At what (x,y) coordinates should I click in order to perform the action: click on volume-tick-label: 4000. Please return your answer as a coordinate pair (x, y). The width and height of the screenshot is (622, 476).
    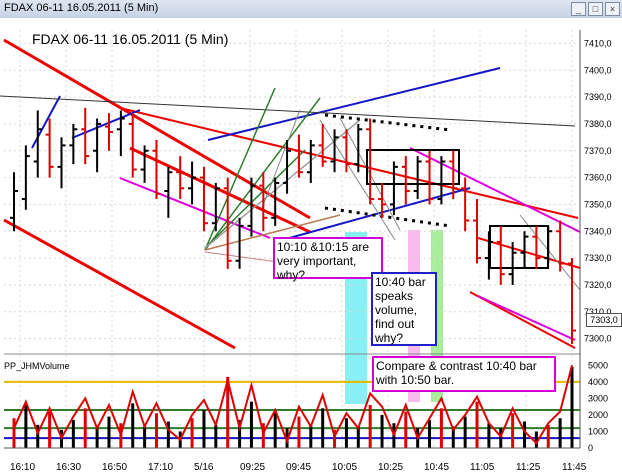
    Looking at the image, I should click on (598, 382).